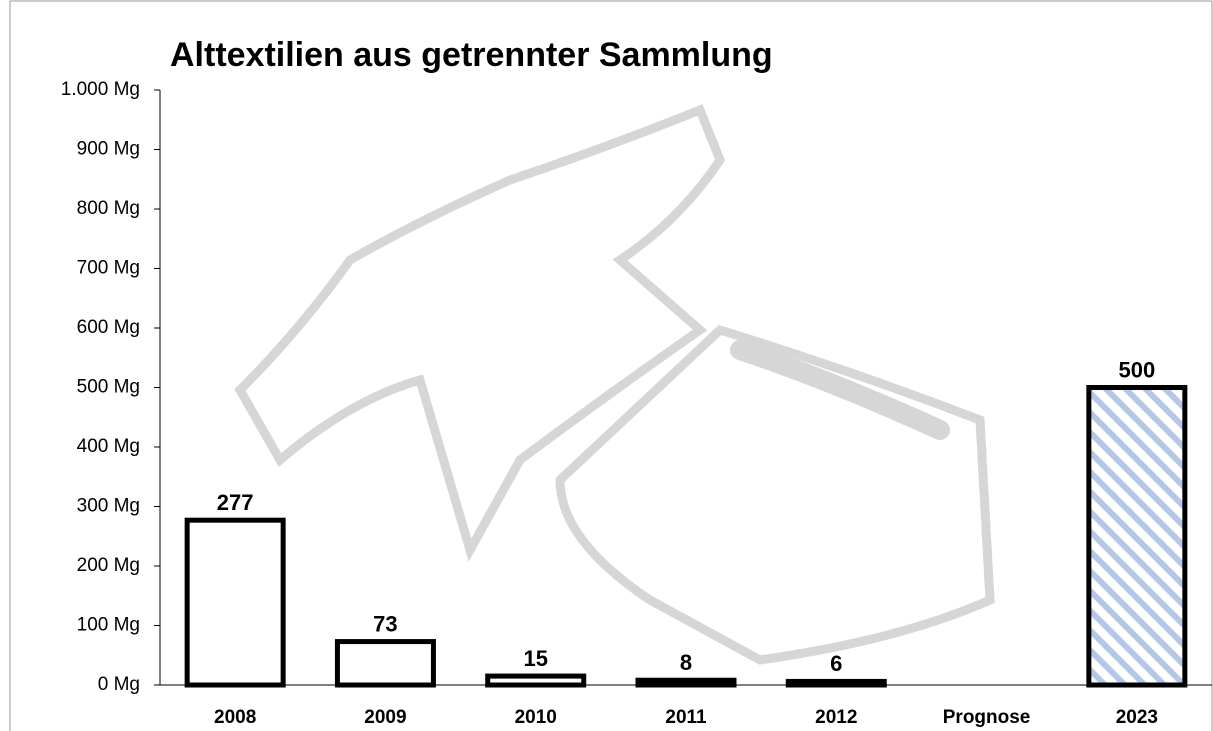  What do you see at coordinates (1136, 369) in the screenshot?
I see `value-label: 500` at bounding box center [1136, 369].